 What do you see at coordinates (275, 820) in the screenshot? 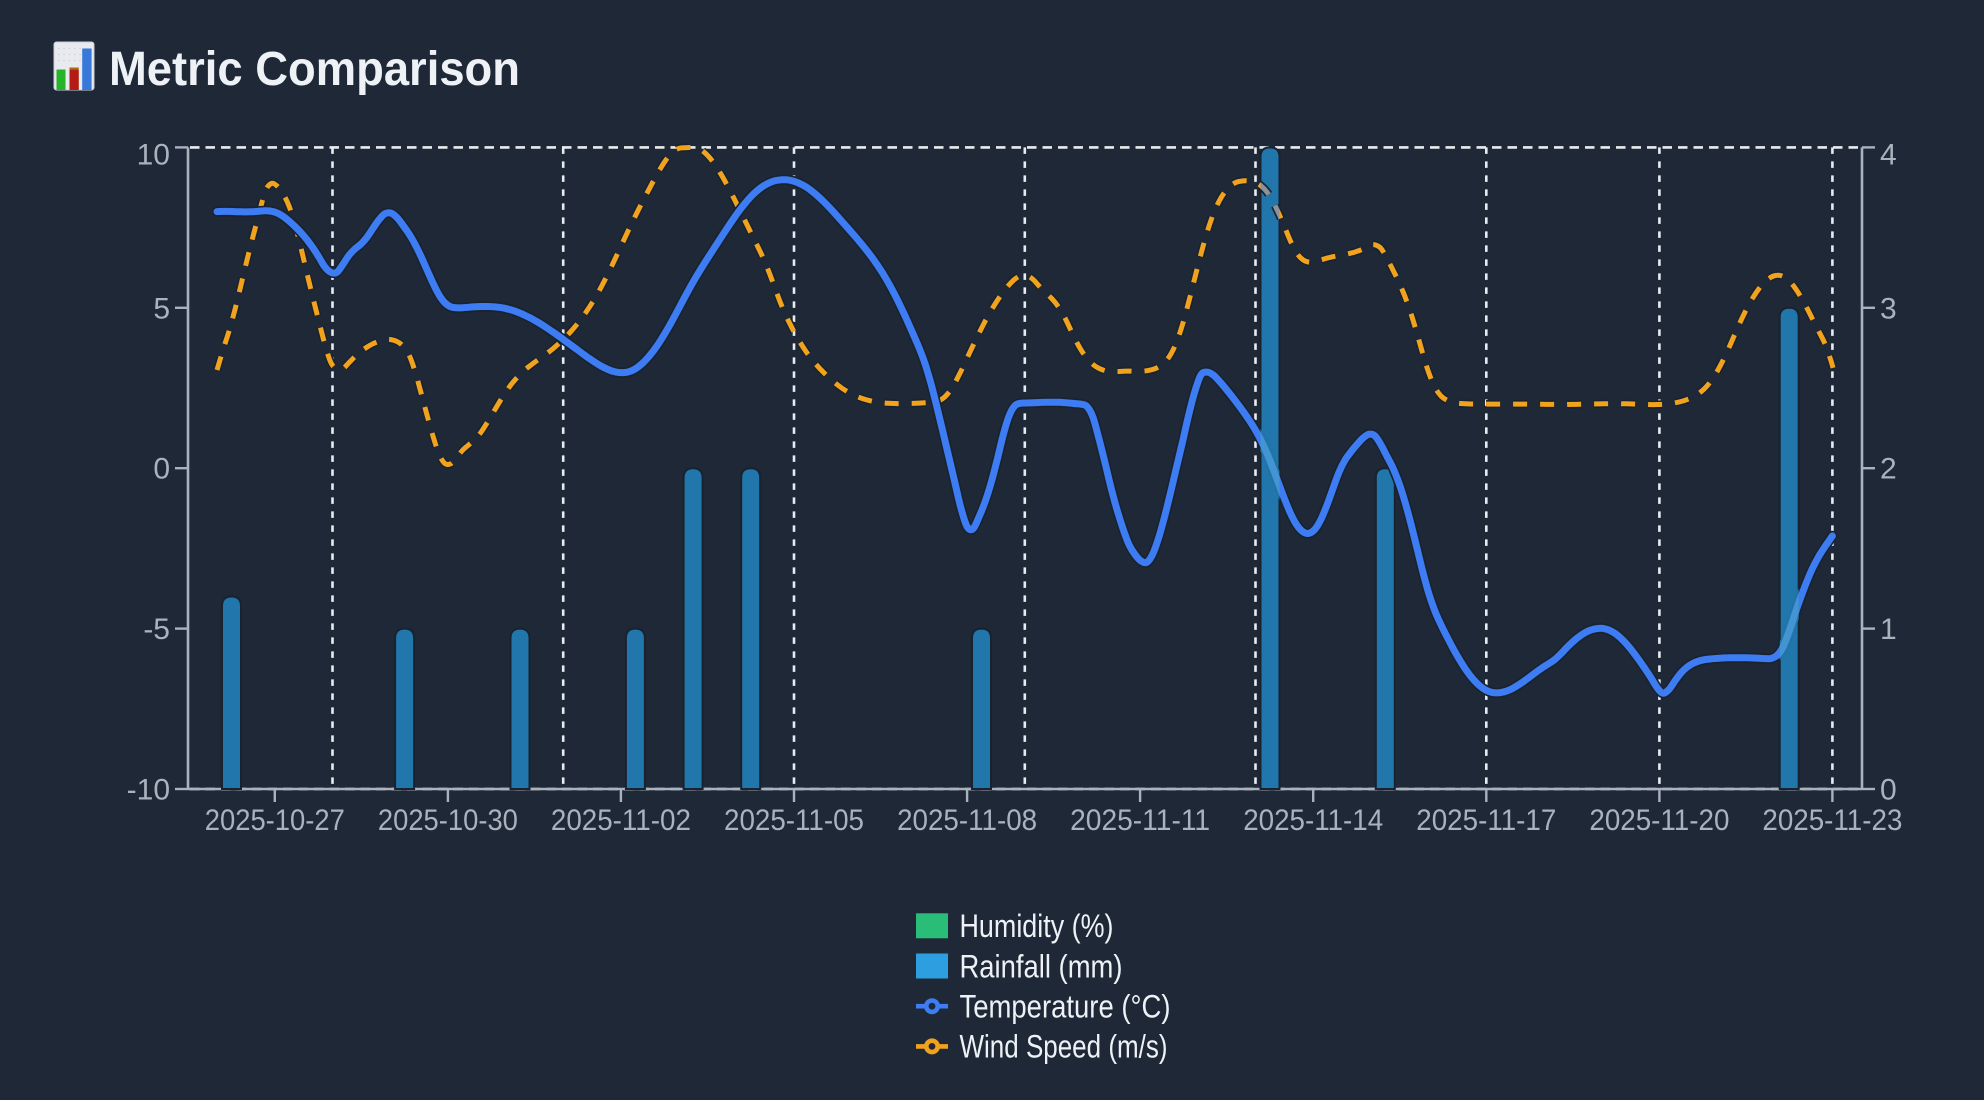
I see `svg-text: 2025-10-27` at bounding box center [275, 820].